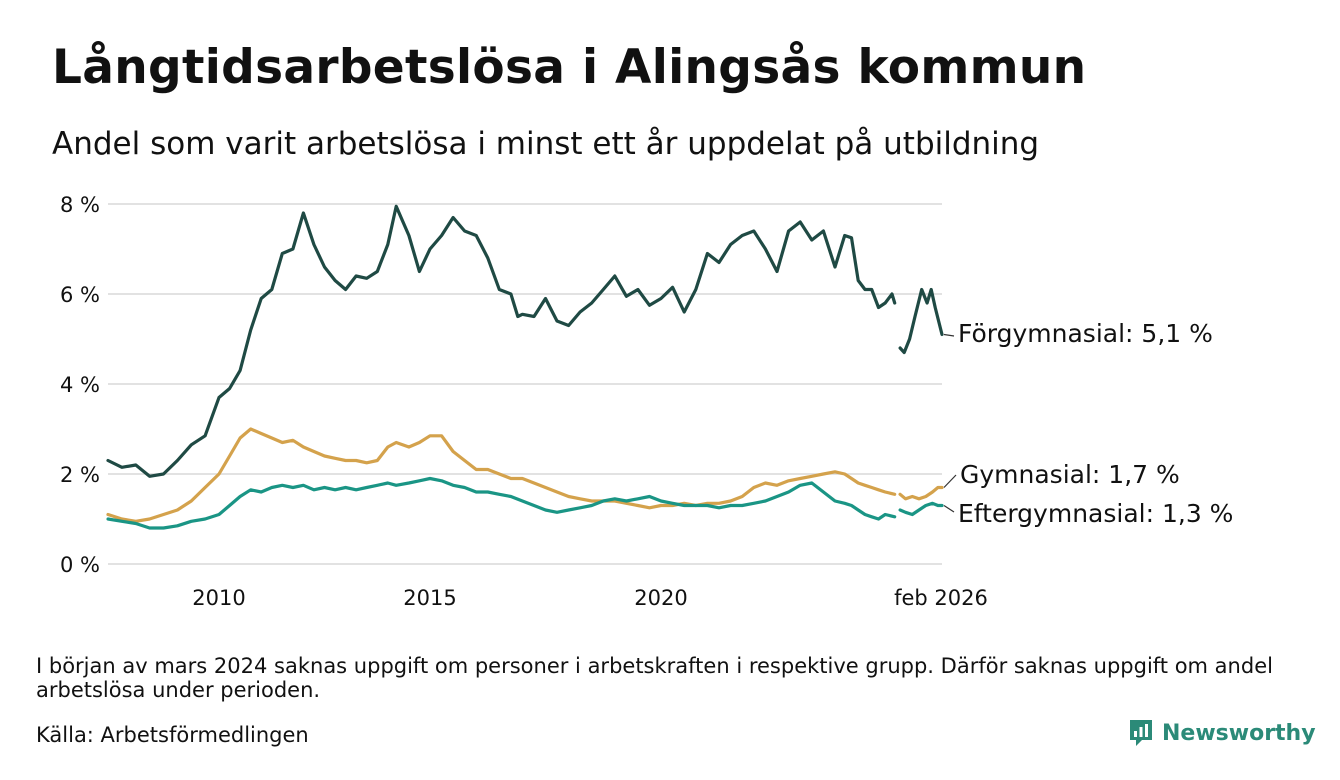  What do you see at coordinates (80, 205) in the screenshot?
I see `y-tick-label: 8 %` at bounding box center [80, 205].